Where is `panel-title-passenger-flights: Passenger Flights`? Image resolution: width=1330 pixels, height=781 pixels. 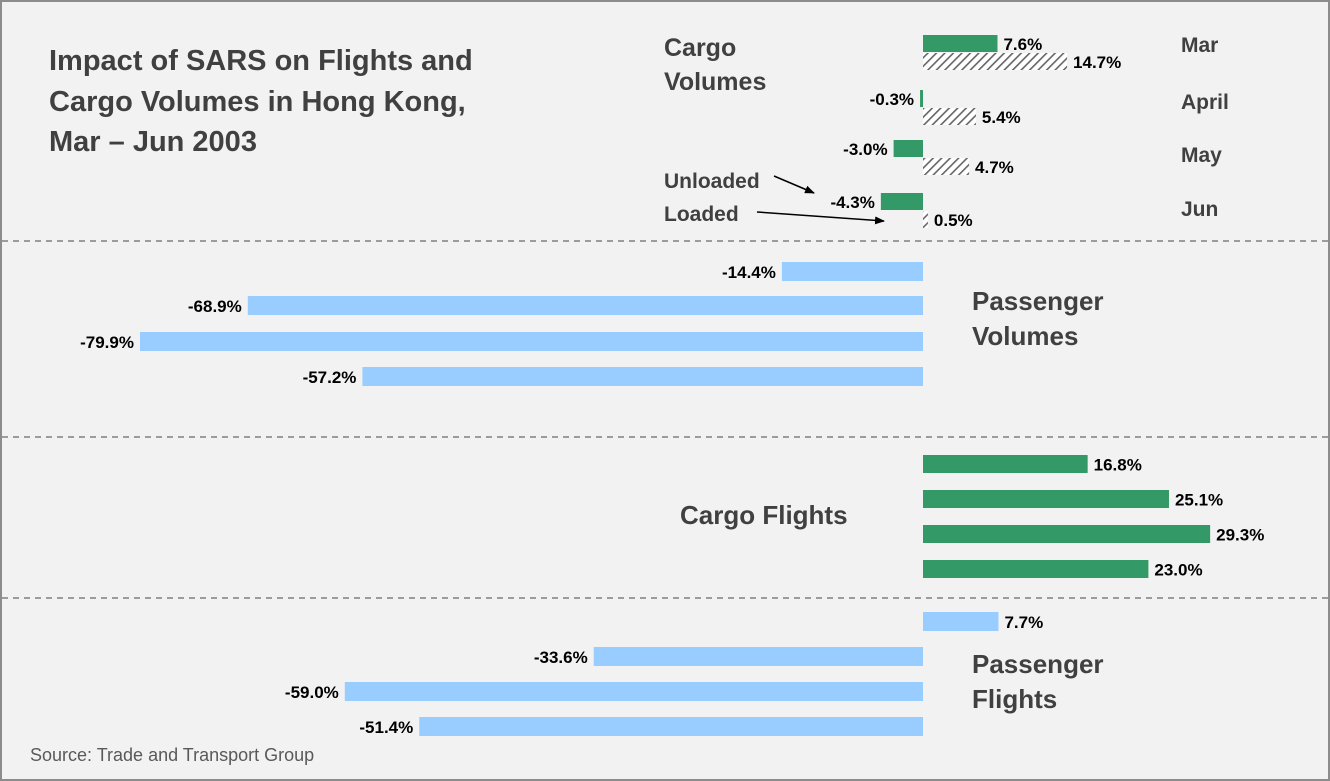
panel-title-passenger-flights: Passenger Flights is located at coordinates (1038, 681).